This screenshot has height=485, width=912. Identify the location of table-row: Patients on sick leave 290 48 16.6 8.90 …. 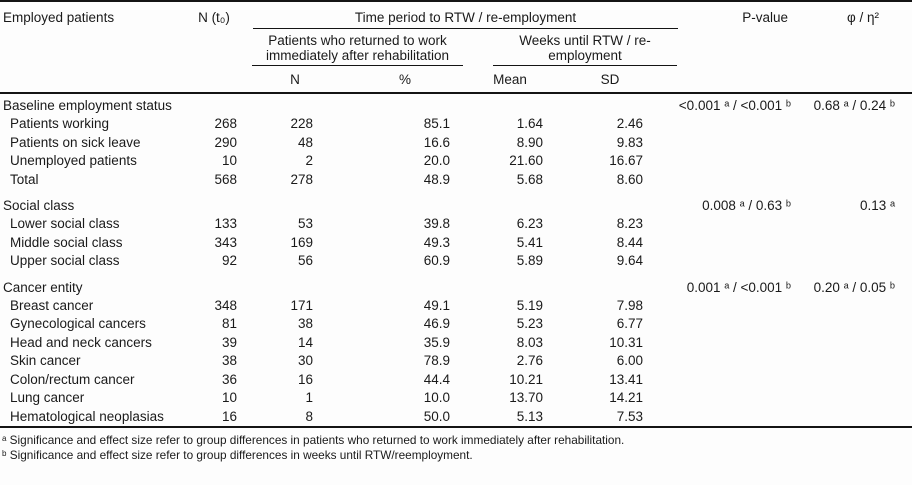
(456, 143).